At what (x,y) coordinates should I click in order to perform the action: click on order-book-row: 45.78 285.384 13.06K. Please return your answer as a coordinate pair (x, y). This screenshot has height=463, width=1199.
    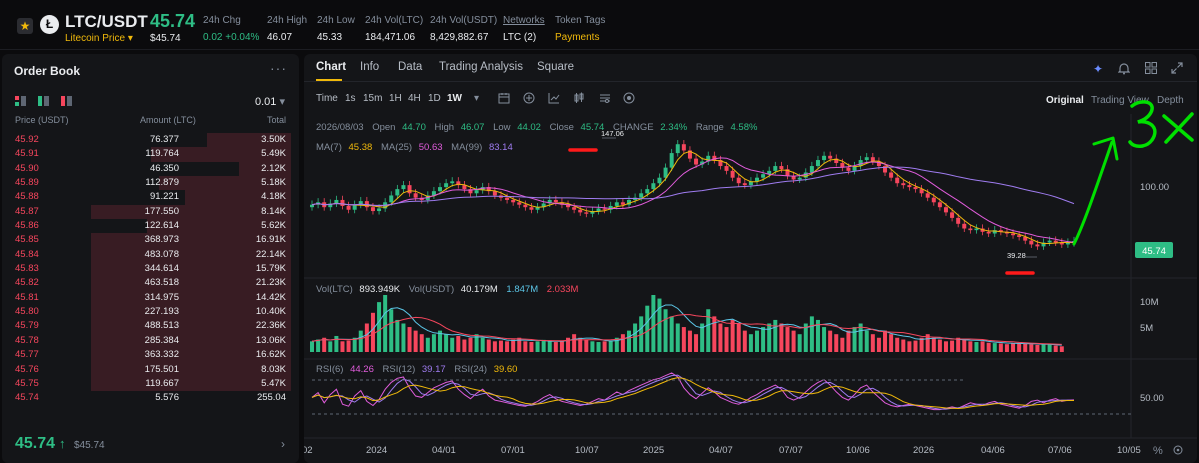
    Looking at the image, I should click on (150, 341).